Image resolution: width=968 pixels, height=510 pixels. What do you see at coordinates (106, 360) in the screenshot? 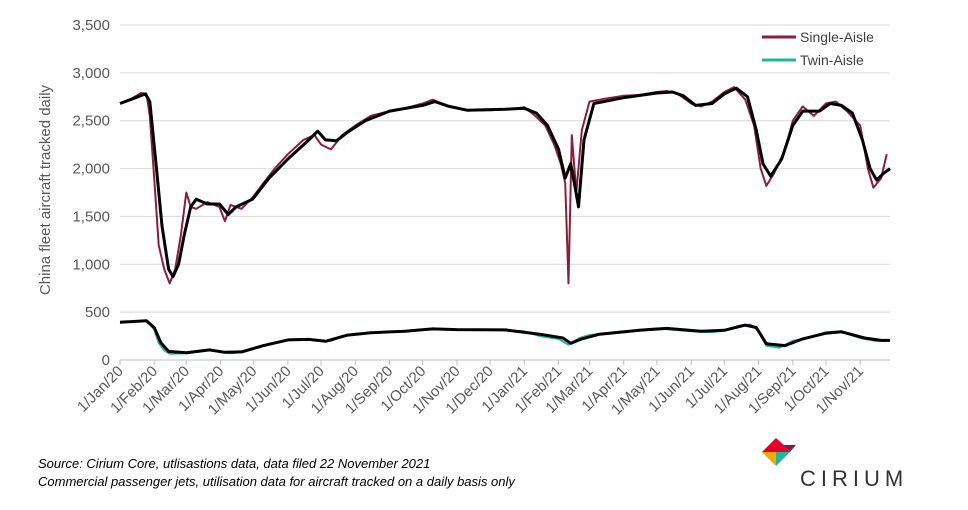
I see `y-tick-label: 0` at bounding box center [106, 360].